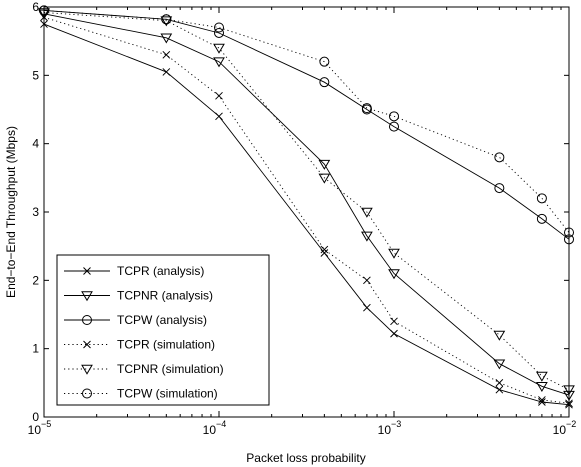  Describe the element at coordinates (35, 212) in the screenshot. I see `y-tick-label: 3` at that location.